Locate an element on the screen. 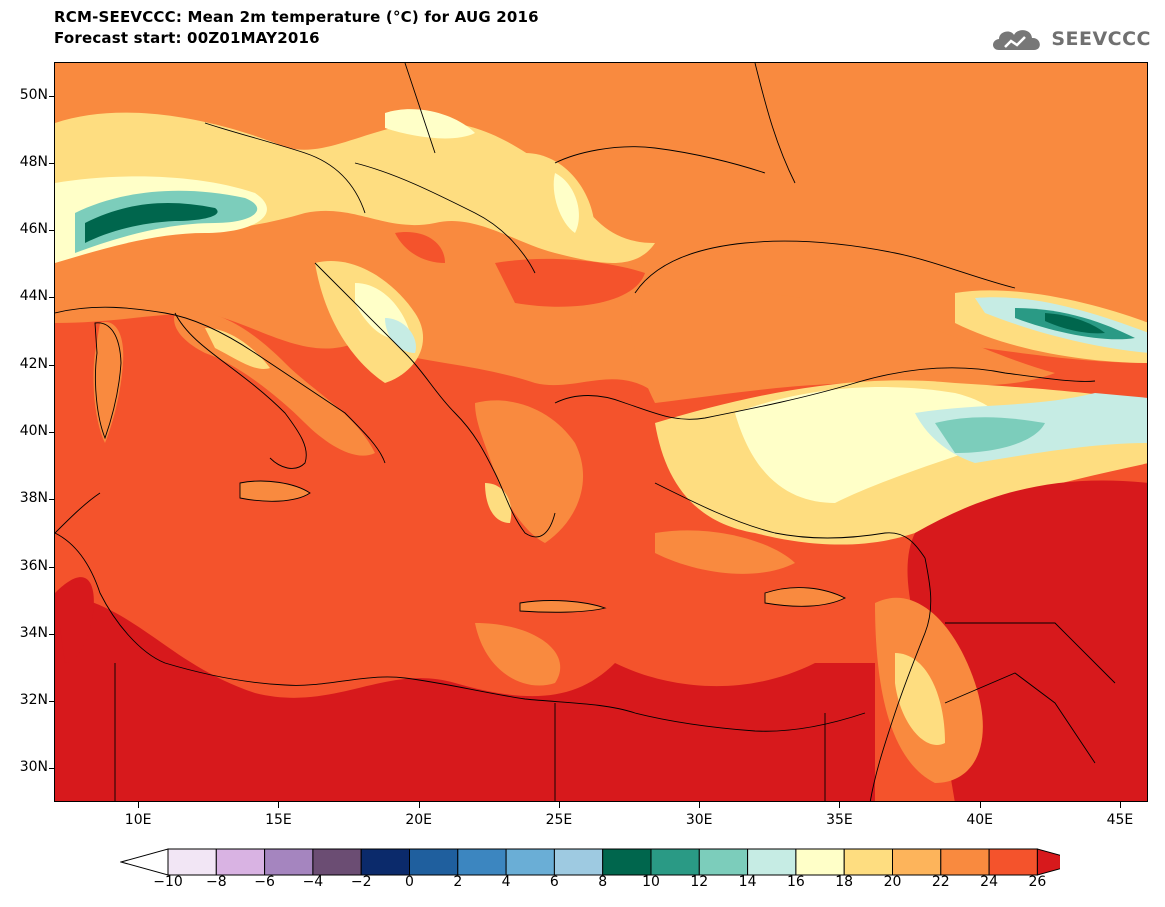 The image size is (1165, 907). colorbar-tick-label: −10 is located at coordinates (168, 882).